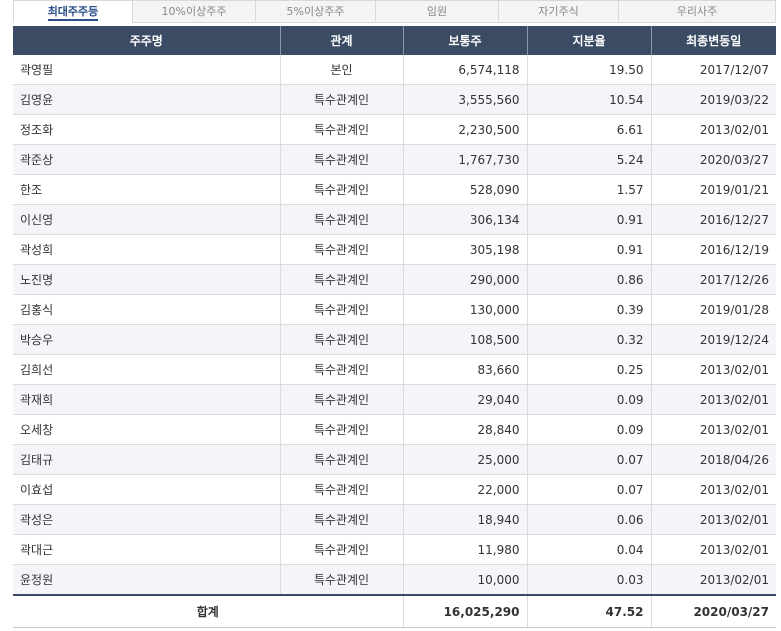 Image resolution: width=781 pixels, height=631 pixels. Describe the element at coordinates (147, 249) in the screenshot. I see `shareholder-name: 곽성희` at that location.